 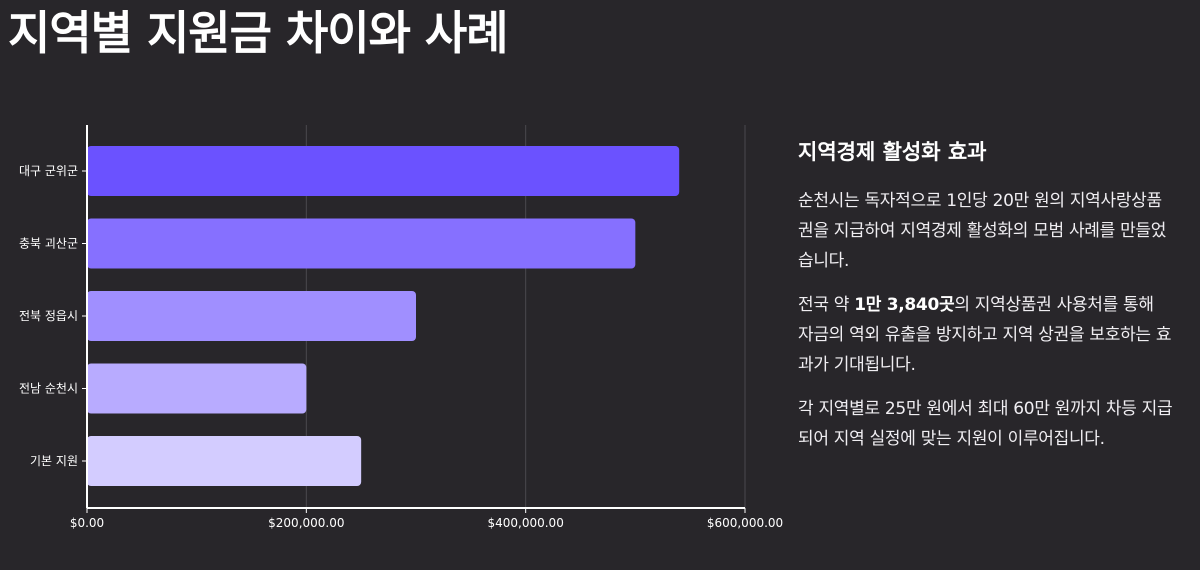 What do you see at coordinates (48, 244) in the screenshot?
I see `y-tick-label-2: 충북 괴산군` at bounding box center [48, 244].